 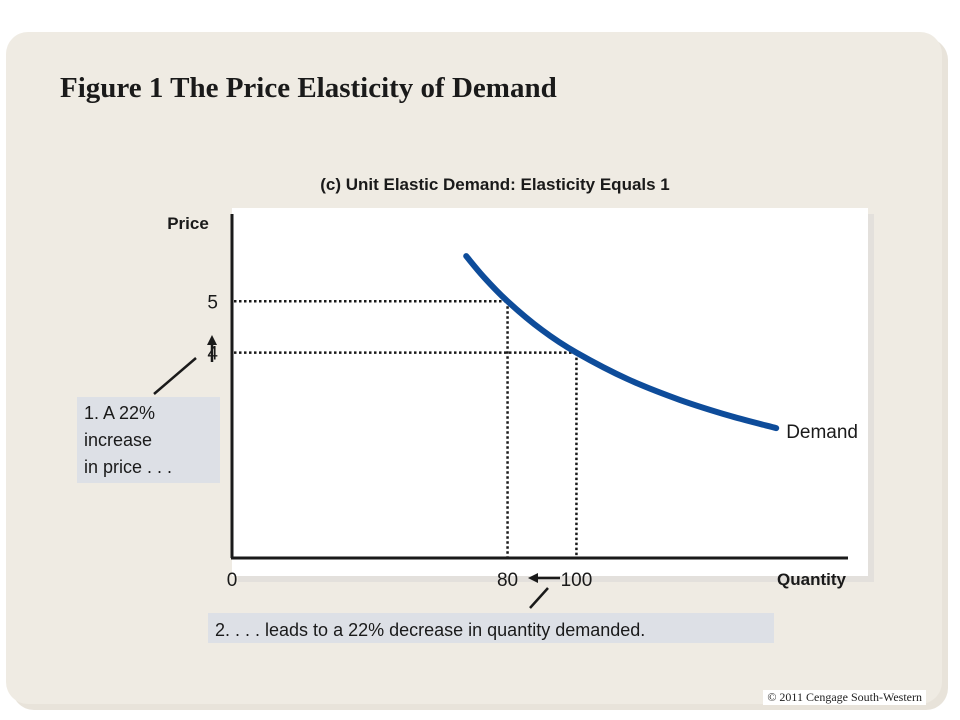 What do you see at coordinates (175, 376) in the screenshot?
I see `price-callout-leader` at bounding box center [175, 376].